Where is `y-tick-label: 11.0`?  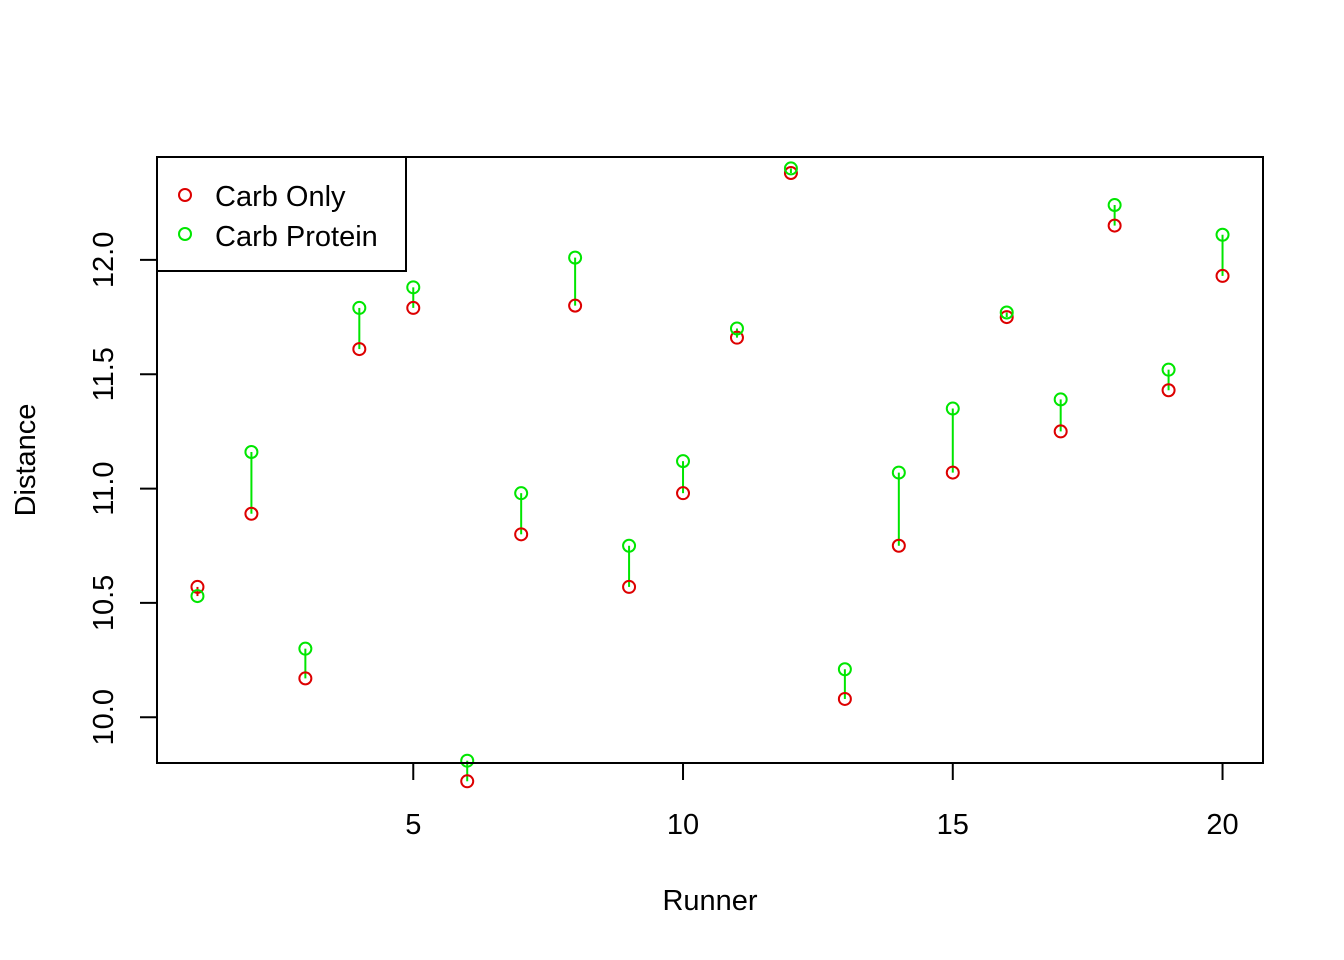 y-tick-label: 11.0 is located at coordinates (104, 488).